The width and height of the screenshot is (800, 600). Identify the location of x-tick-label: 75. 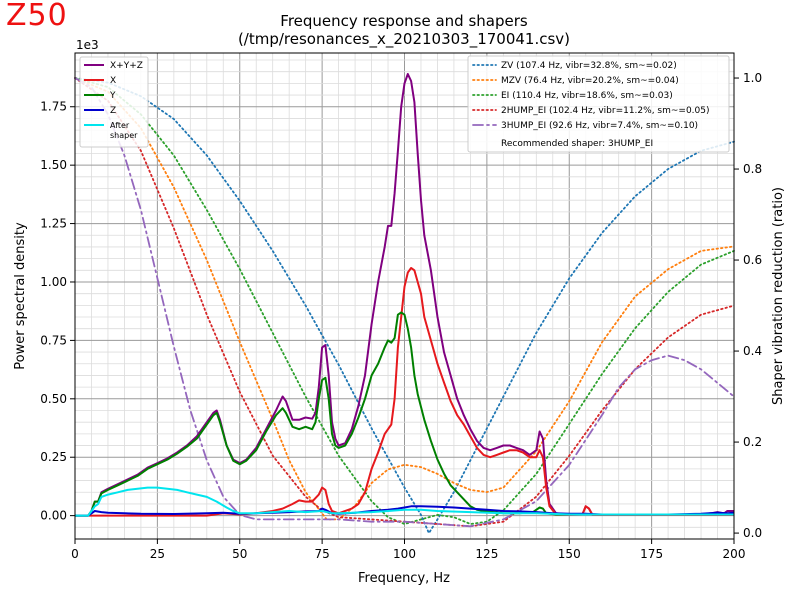
(321, 554).